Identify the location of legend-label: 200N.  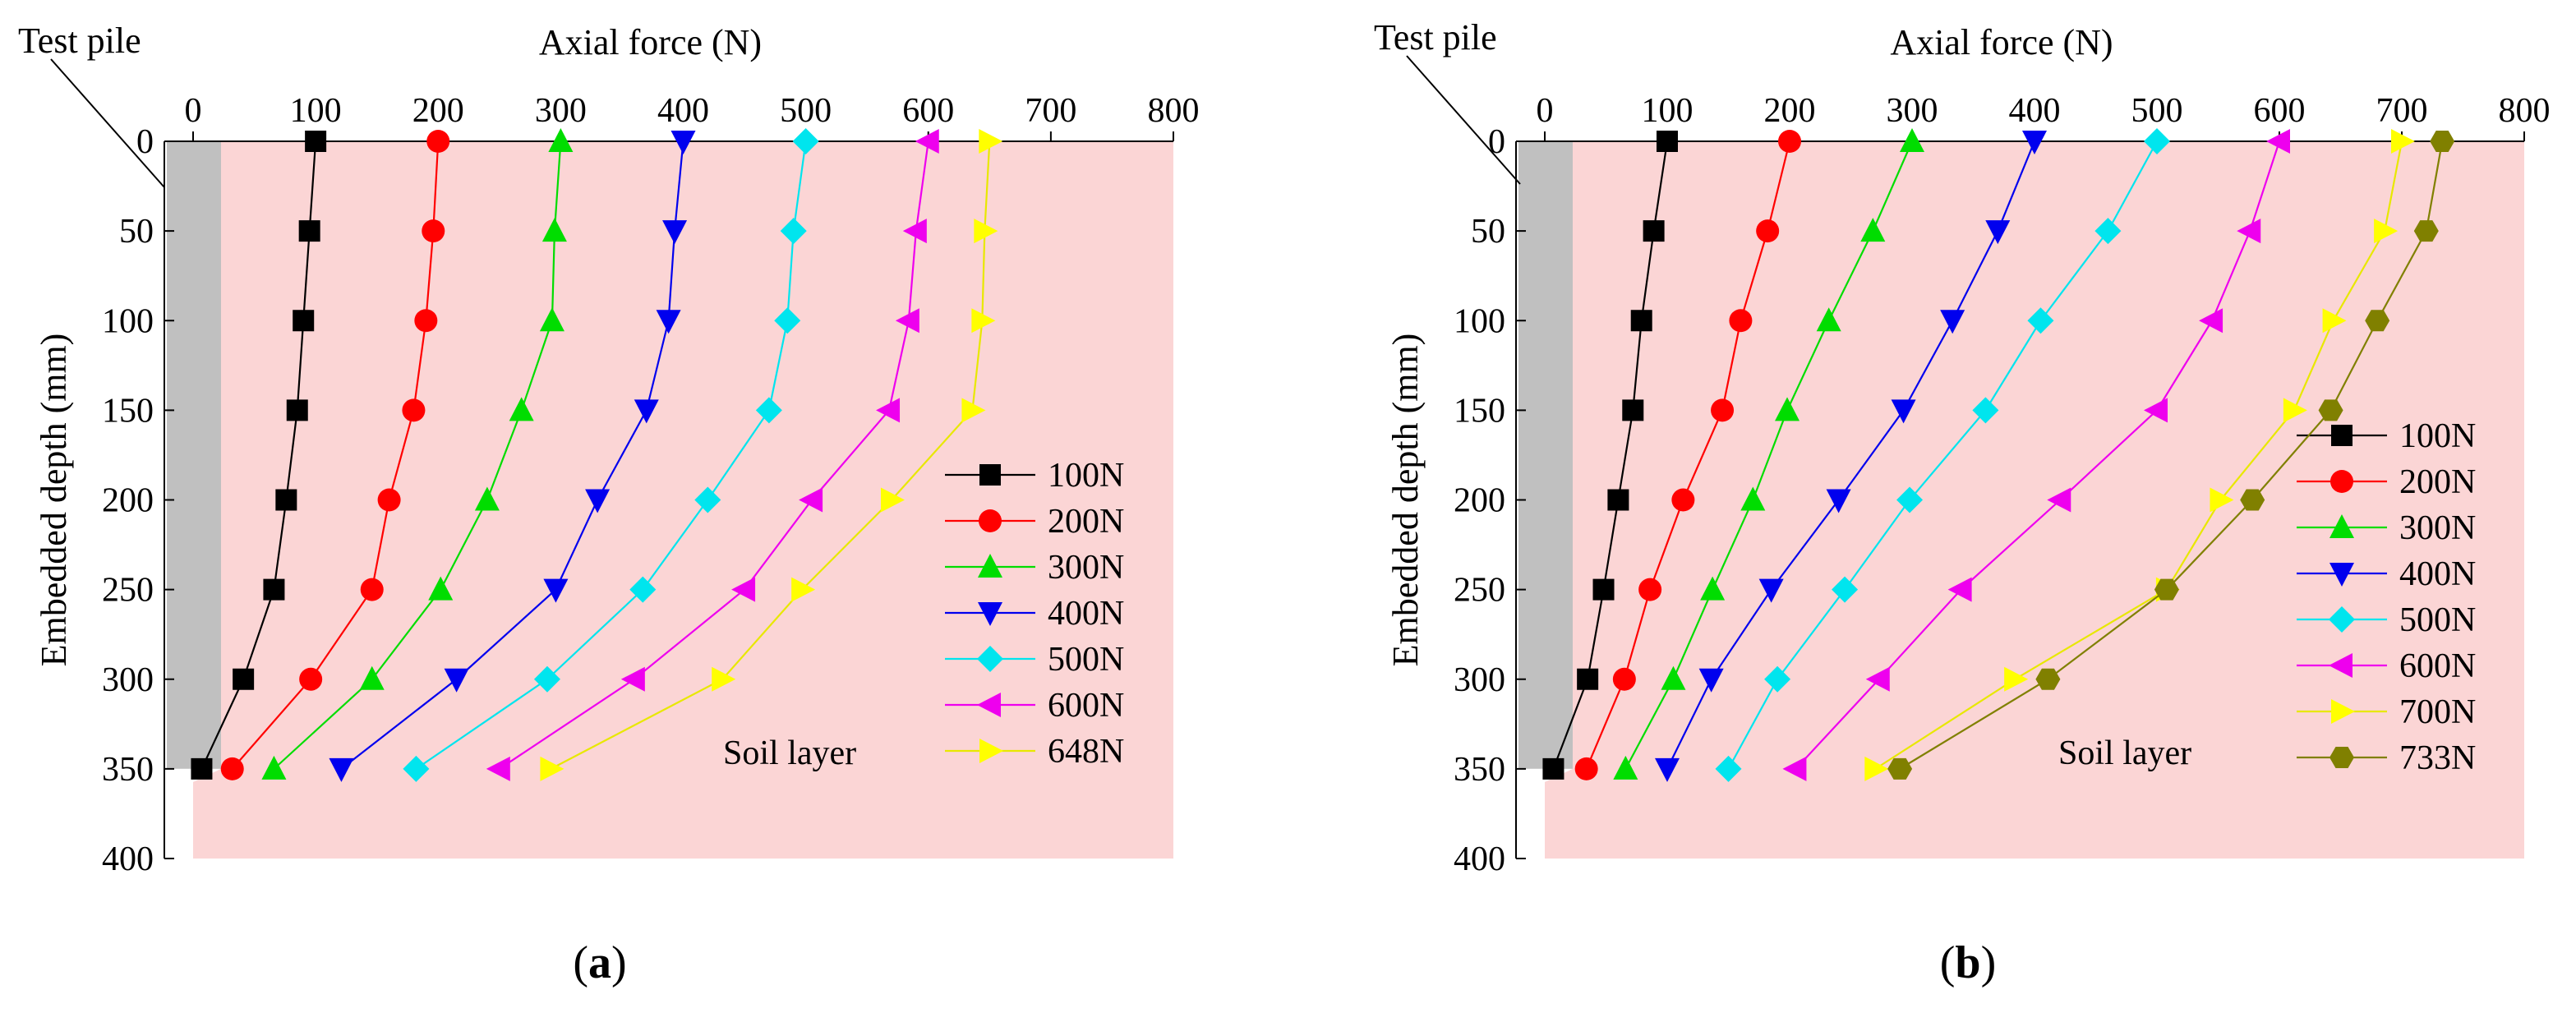
(1086, 522).